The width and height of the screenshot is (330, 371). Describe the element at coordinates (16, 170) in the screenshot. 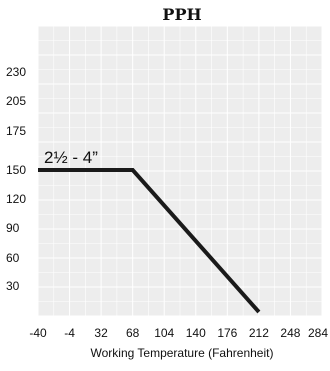

I see `y-tick-label: 150` at that location.